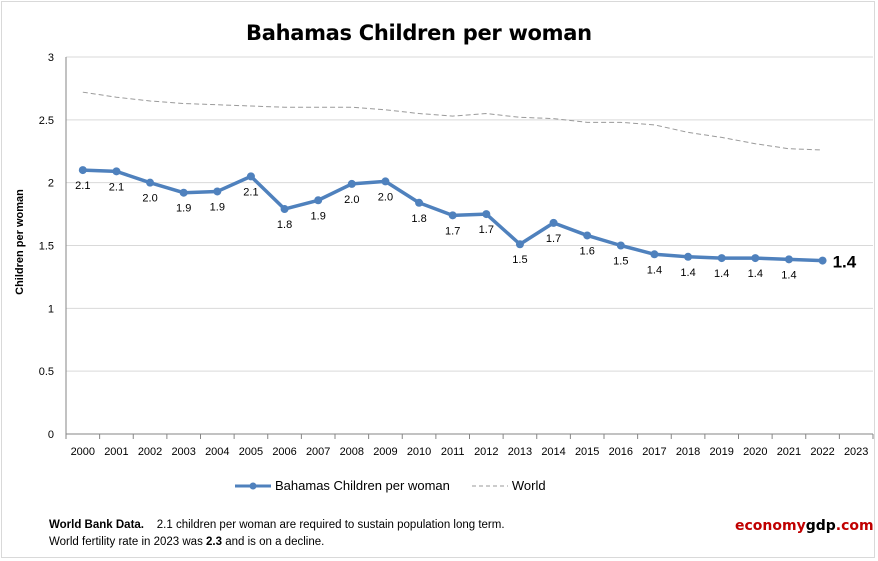  Describe the element at coordinates (520, 452) in the screenshot. I see `x-tick-label: 2013` at that location.